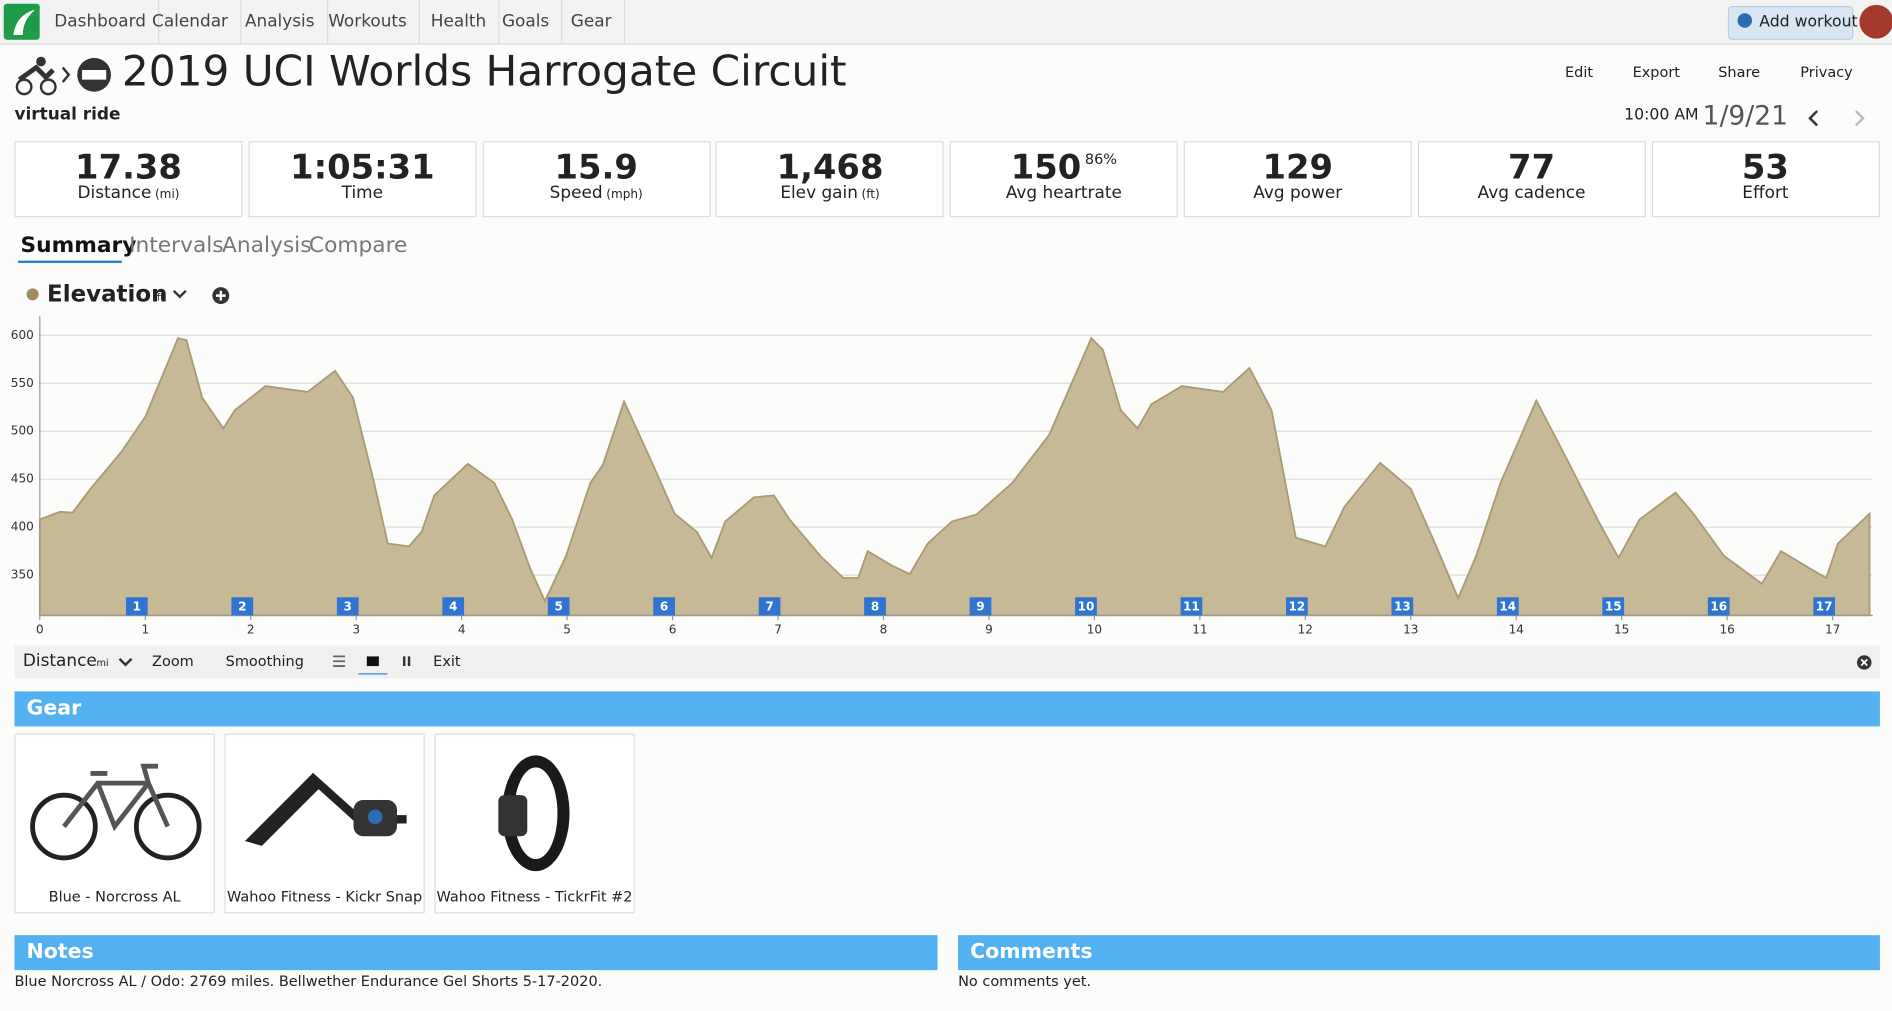 This screenshot has height=1011, width=1892. I want to click on tab: Analysis, so click(267, 245).